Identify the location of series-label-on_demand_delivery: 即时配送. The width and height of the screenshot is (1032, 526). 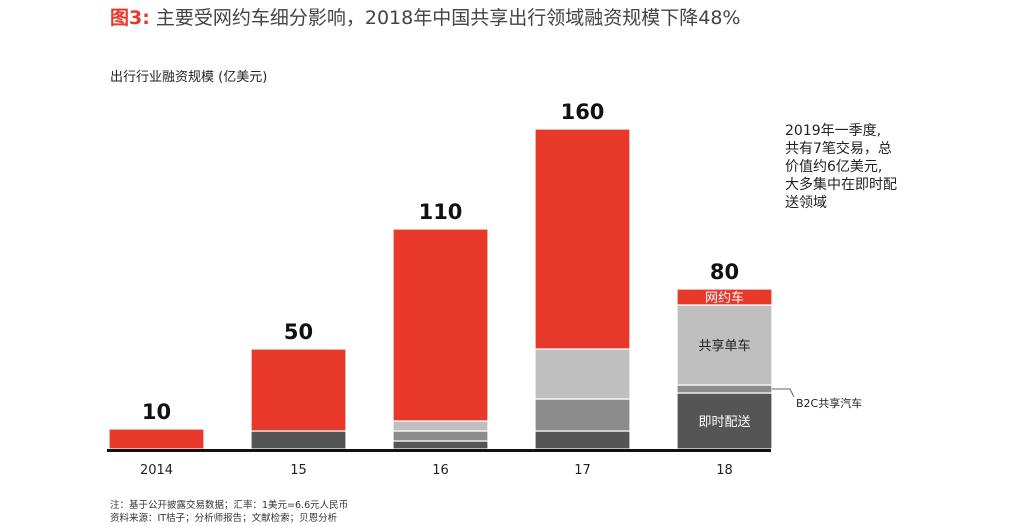
(724, 422).